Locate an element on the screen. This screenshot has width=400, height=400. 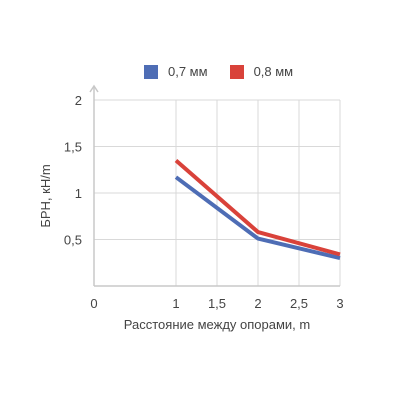
x-tick-label-2: 1,5 is located at coordinates (217, 303).